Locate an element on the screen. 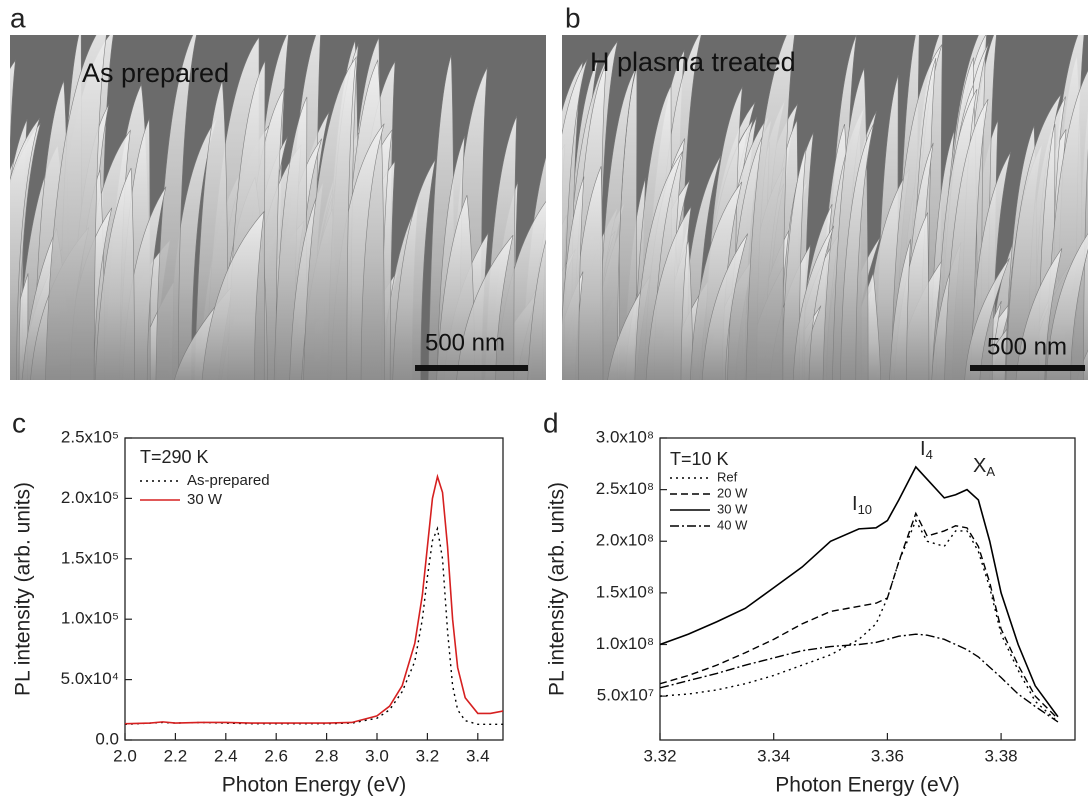 The height and width of the screenshot is (803, 1088). x-tick-label: 3.38 is located at coordinates (1001, 755).